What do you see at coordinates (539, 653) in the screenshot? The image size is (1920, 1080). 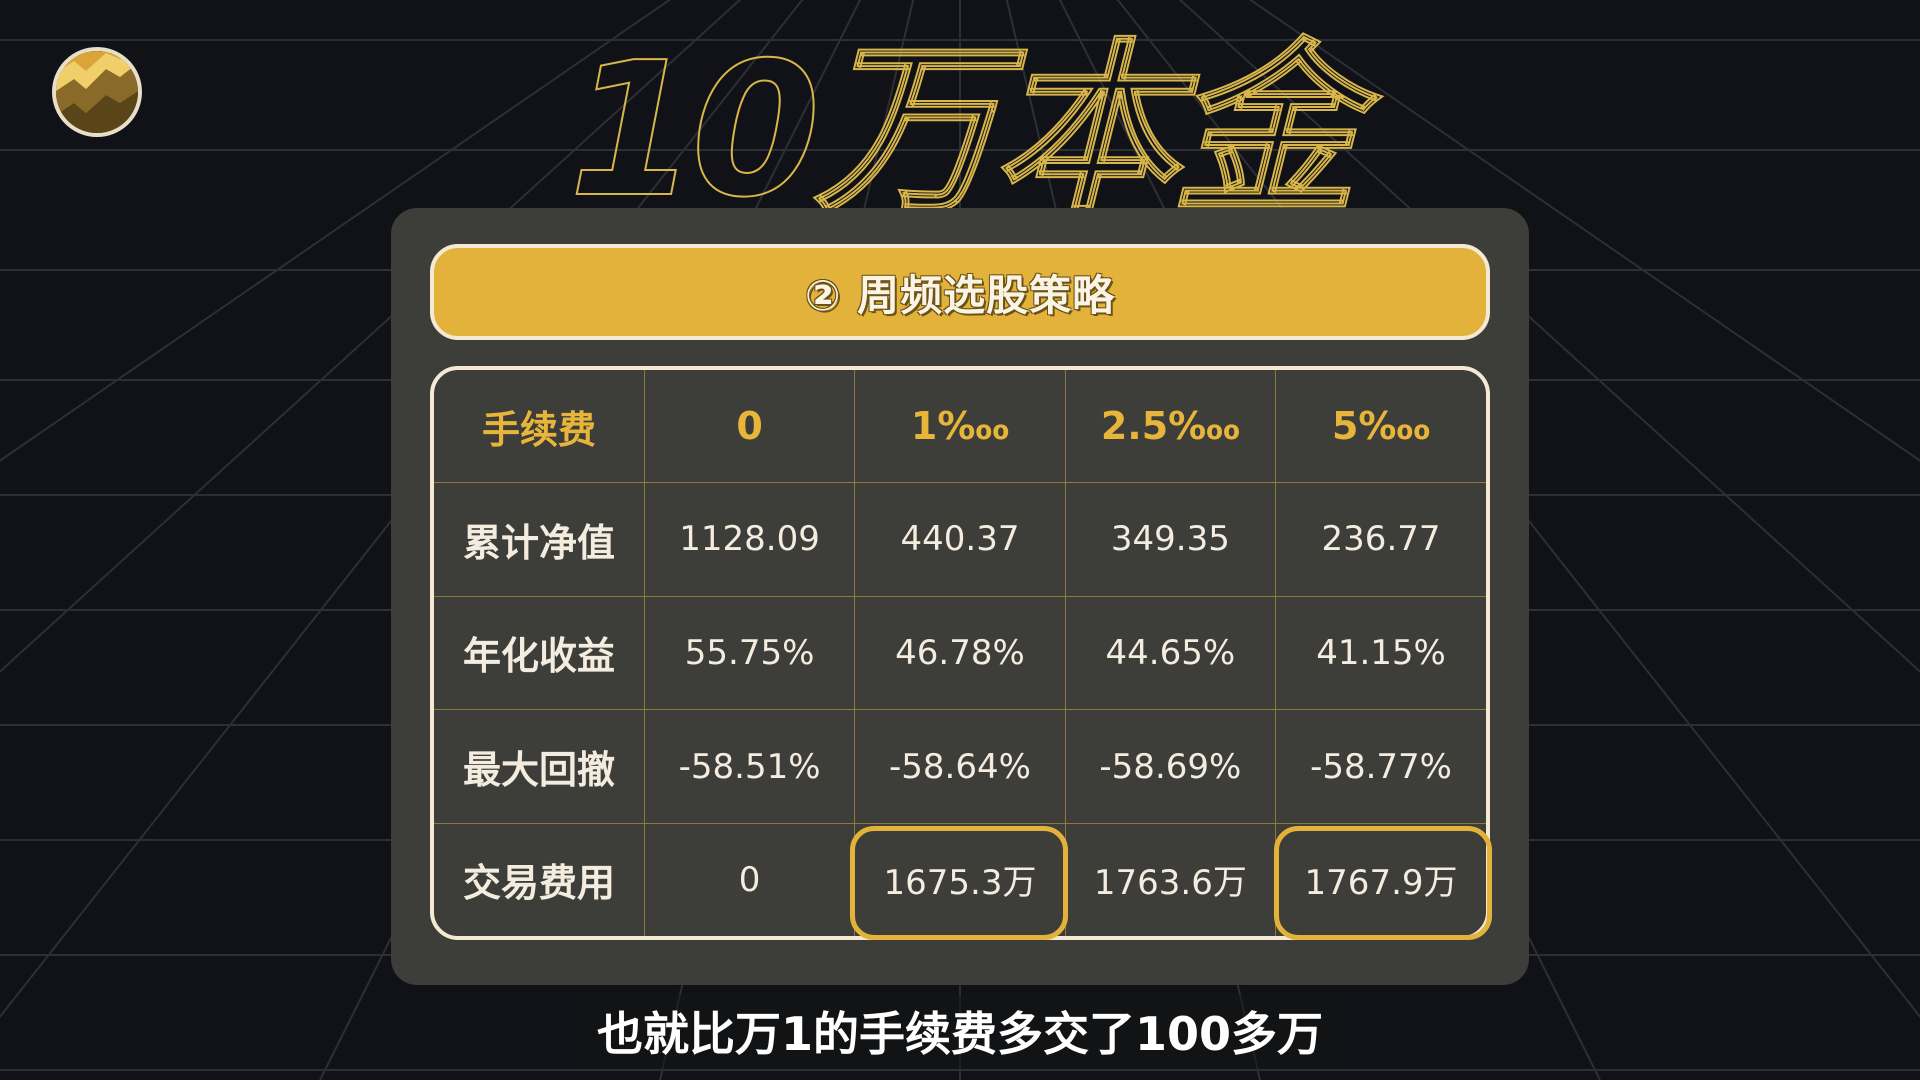 I see `row-label: 年化收益` at bounding box center [539, 653].